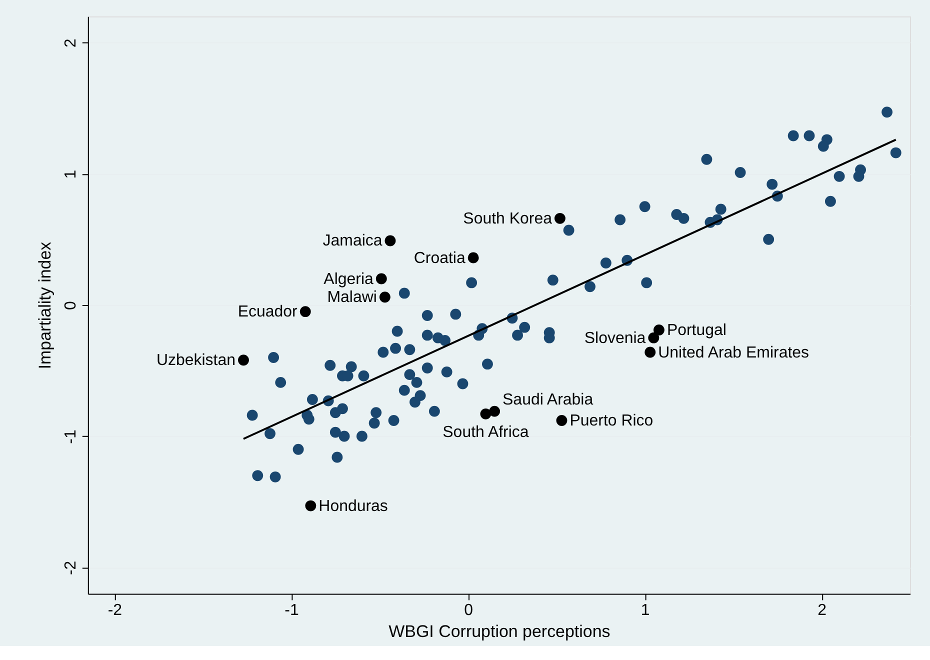  I want to click on annotation: Uzbekistan, so click(196, 361).